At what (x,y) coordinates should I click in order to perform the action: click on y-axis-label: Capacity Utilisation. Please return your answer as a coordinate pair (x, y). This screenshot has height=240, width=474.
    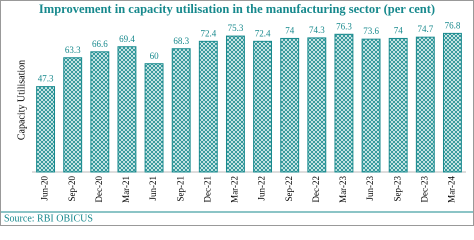
    Looking at the image, I should click on (21, 100).